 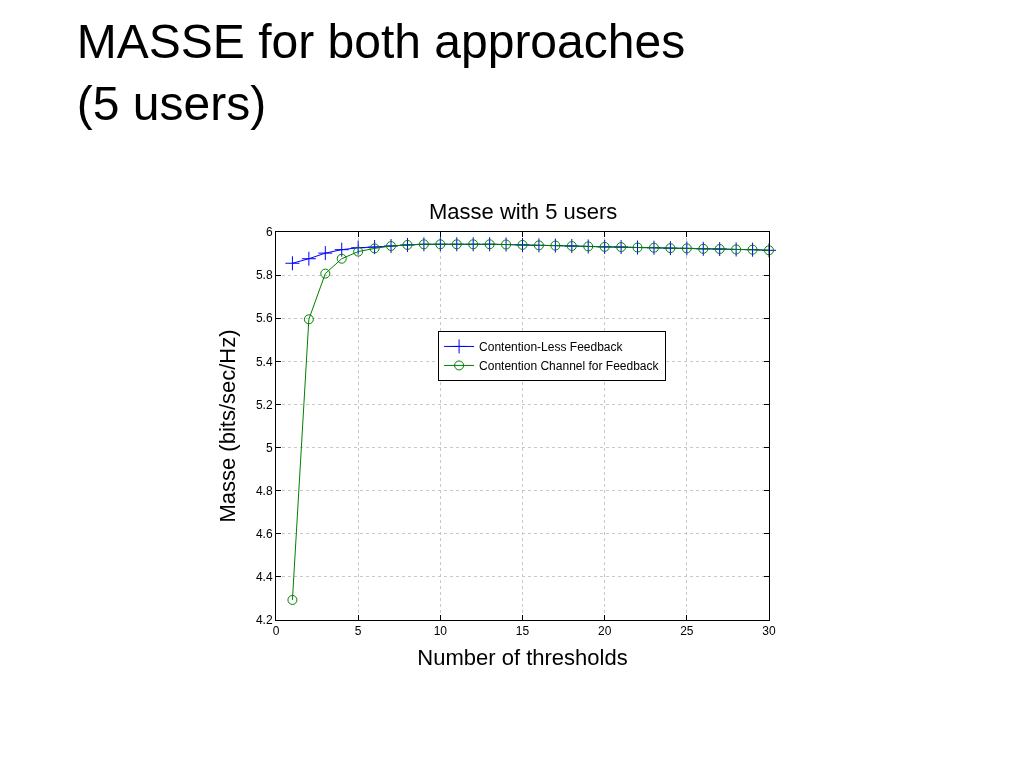 I want to click on legend-label: Contention Channel for Feedback, so click(x=569, y=366).